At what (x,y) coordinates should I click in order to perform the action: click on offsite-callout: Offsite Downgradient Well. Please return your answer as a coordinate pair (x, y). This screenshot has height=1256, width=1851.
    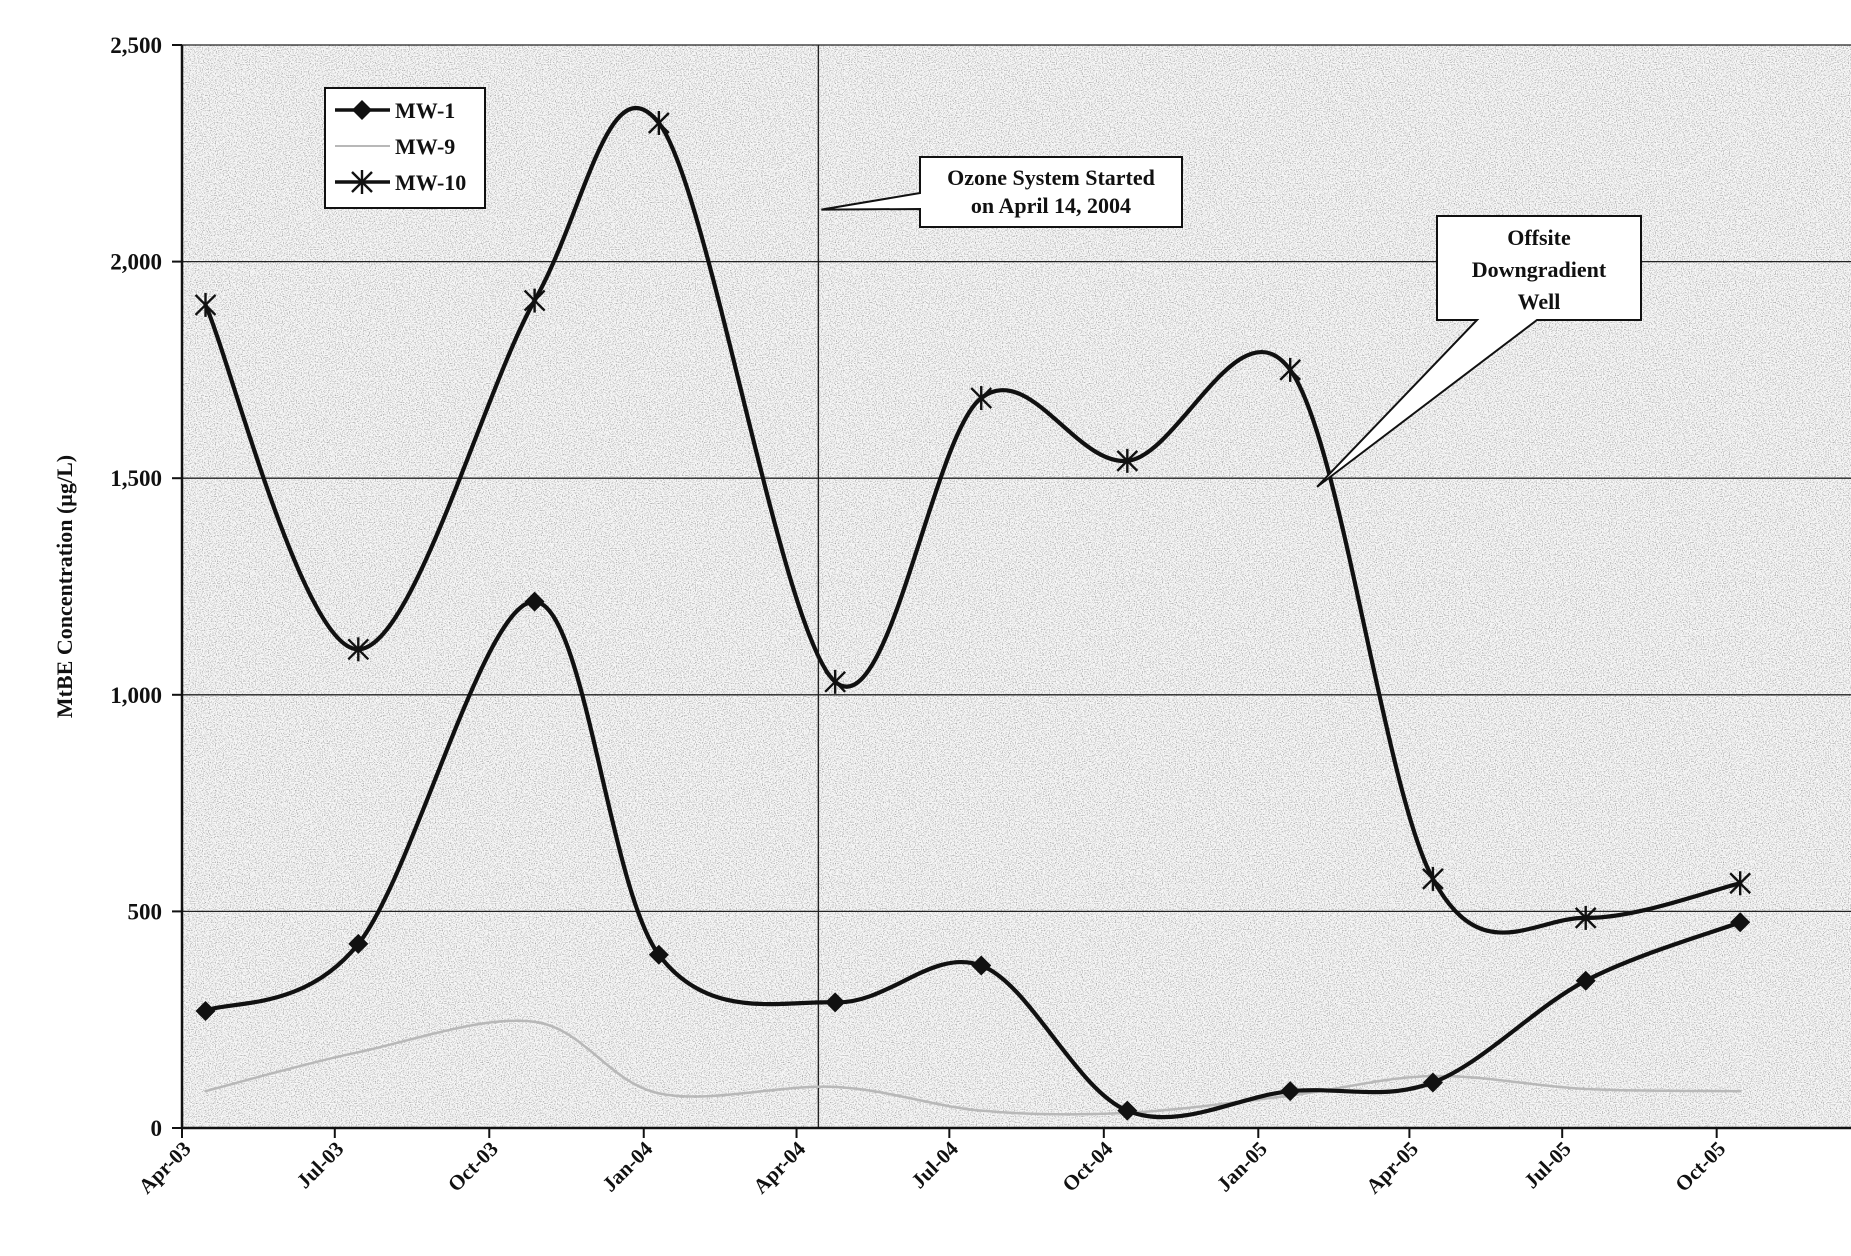
    Looking at the image, I should click on (1479, 351).